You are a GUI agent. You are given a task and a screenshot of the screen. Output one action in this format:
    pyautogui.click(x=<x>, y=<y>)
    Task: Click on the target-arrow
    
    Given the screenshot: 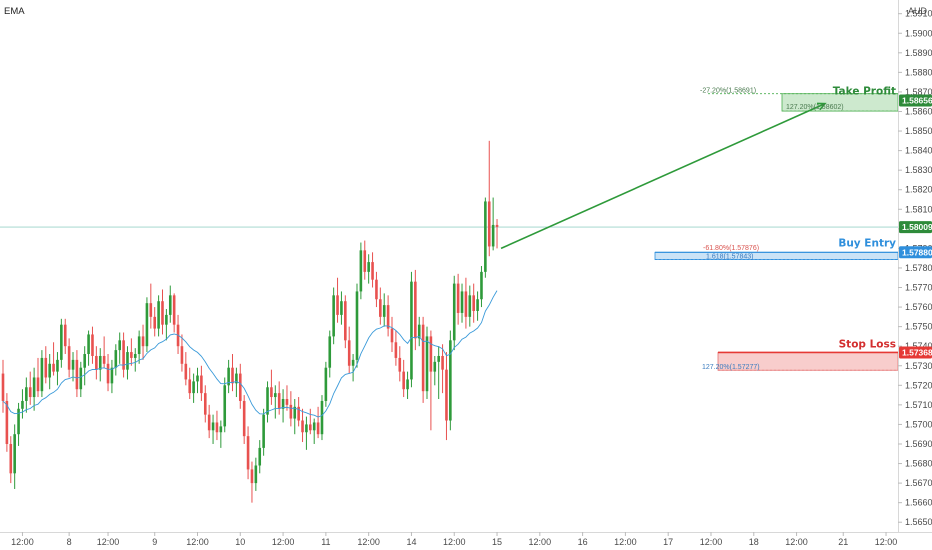 What is the action you would take?
    pyautogui.click(x=663, y=176)
    